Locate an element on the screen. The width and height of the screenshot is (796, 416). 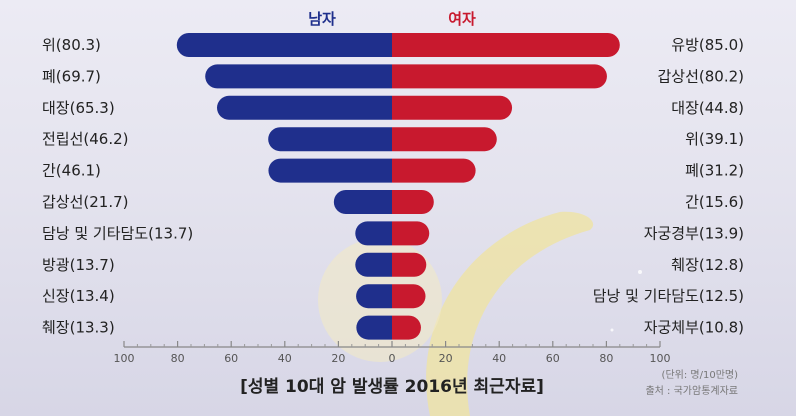
unit-note: (단위: 명/10만명) is located at coordinates (700, 374).